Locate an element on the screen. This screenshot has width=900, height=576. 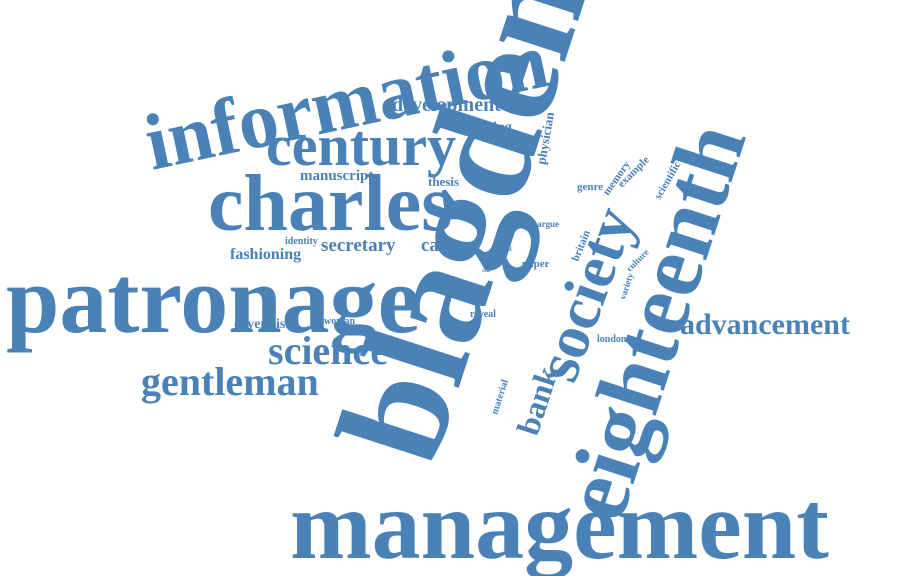
word-management: management is located at coordinates (559, 524).